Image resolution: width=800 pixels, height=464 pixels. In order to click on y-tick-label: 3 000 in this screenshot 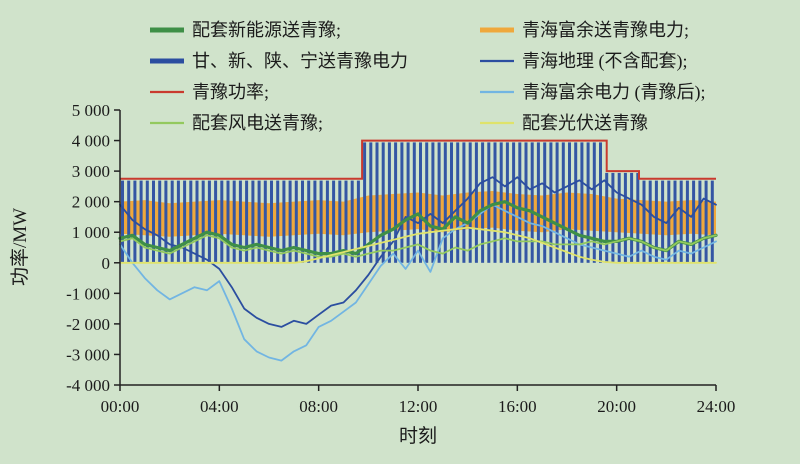, I will do `click(91, 171)`.